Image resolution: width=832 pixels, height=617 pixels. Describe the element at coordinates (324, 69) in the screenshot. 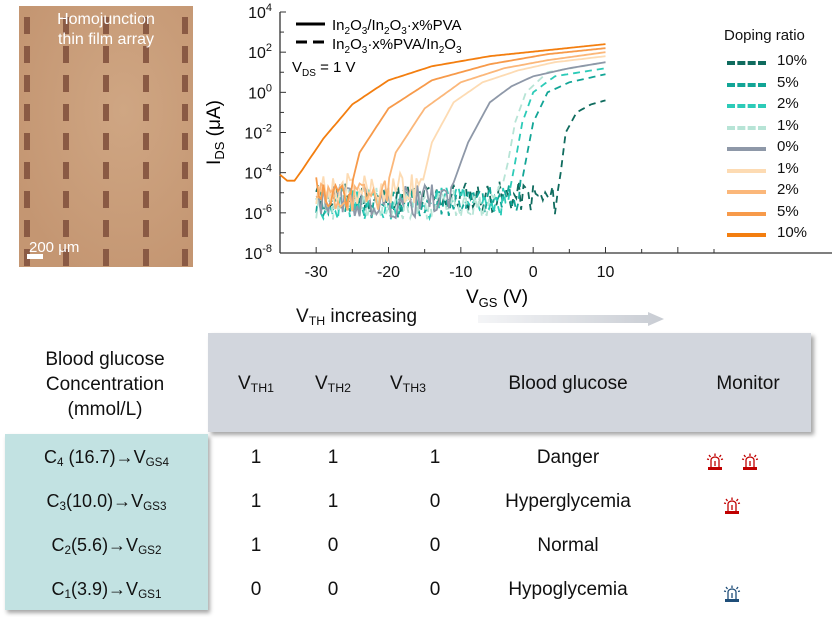

I see `vds-condition-label: VDS = 1 V` at that location.